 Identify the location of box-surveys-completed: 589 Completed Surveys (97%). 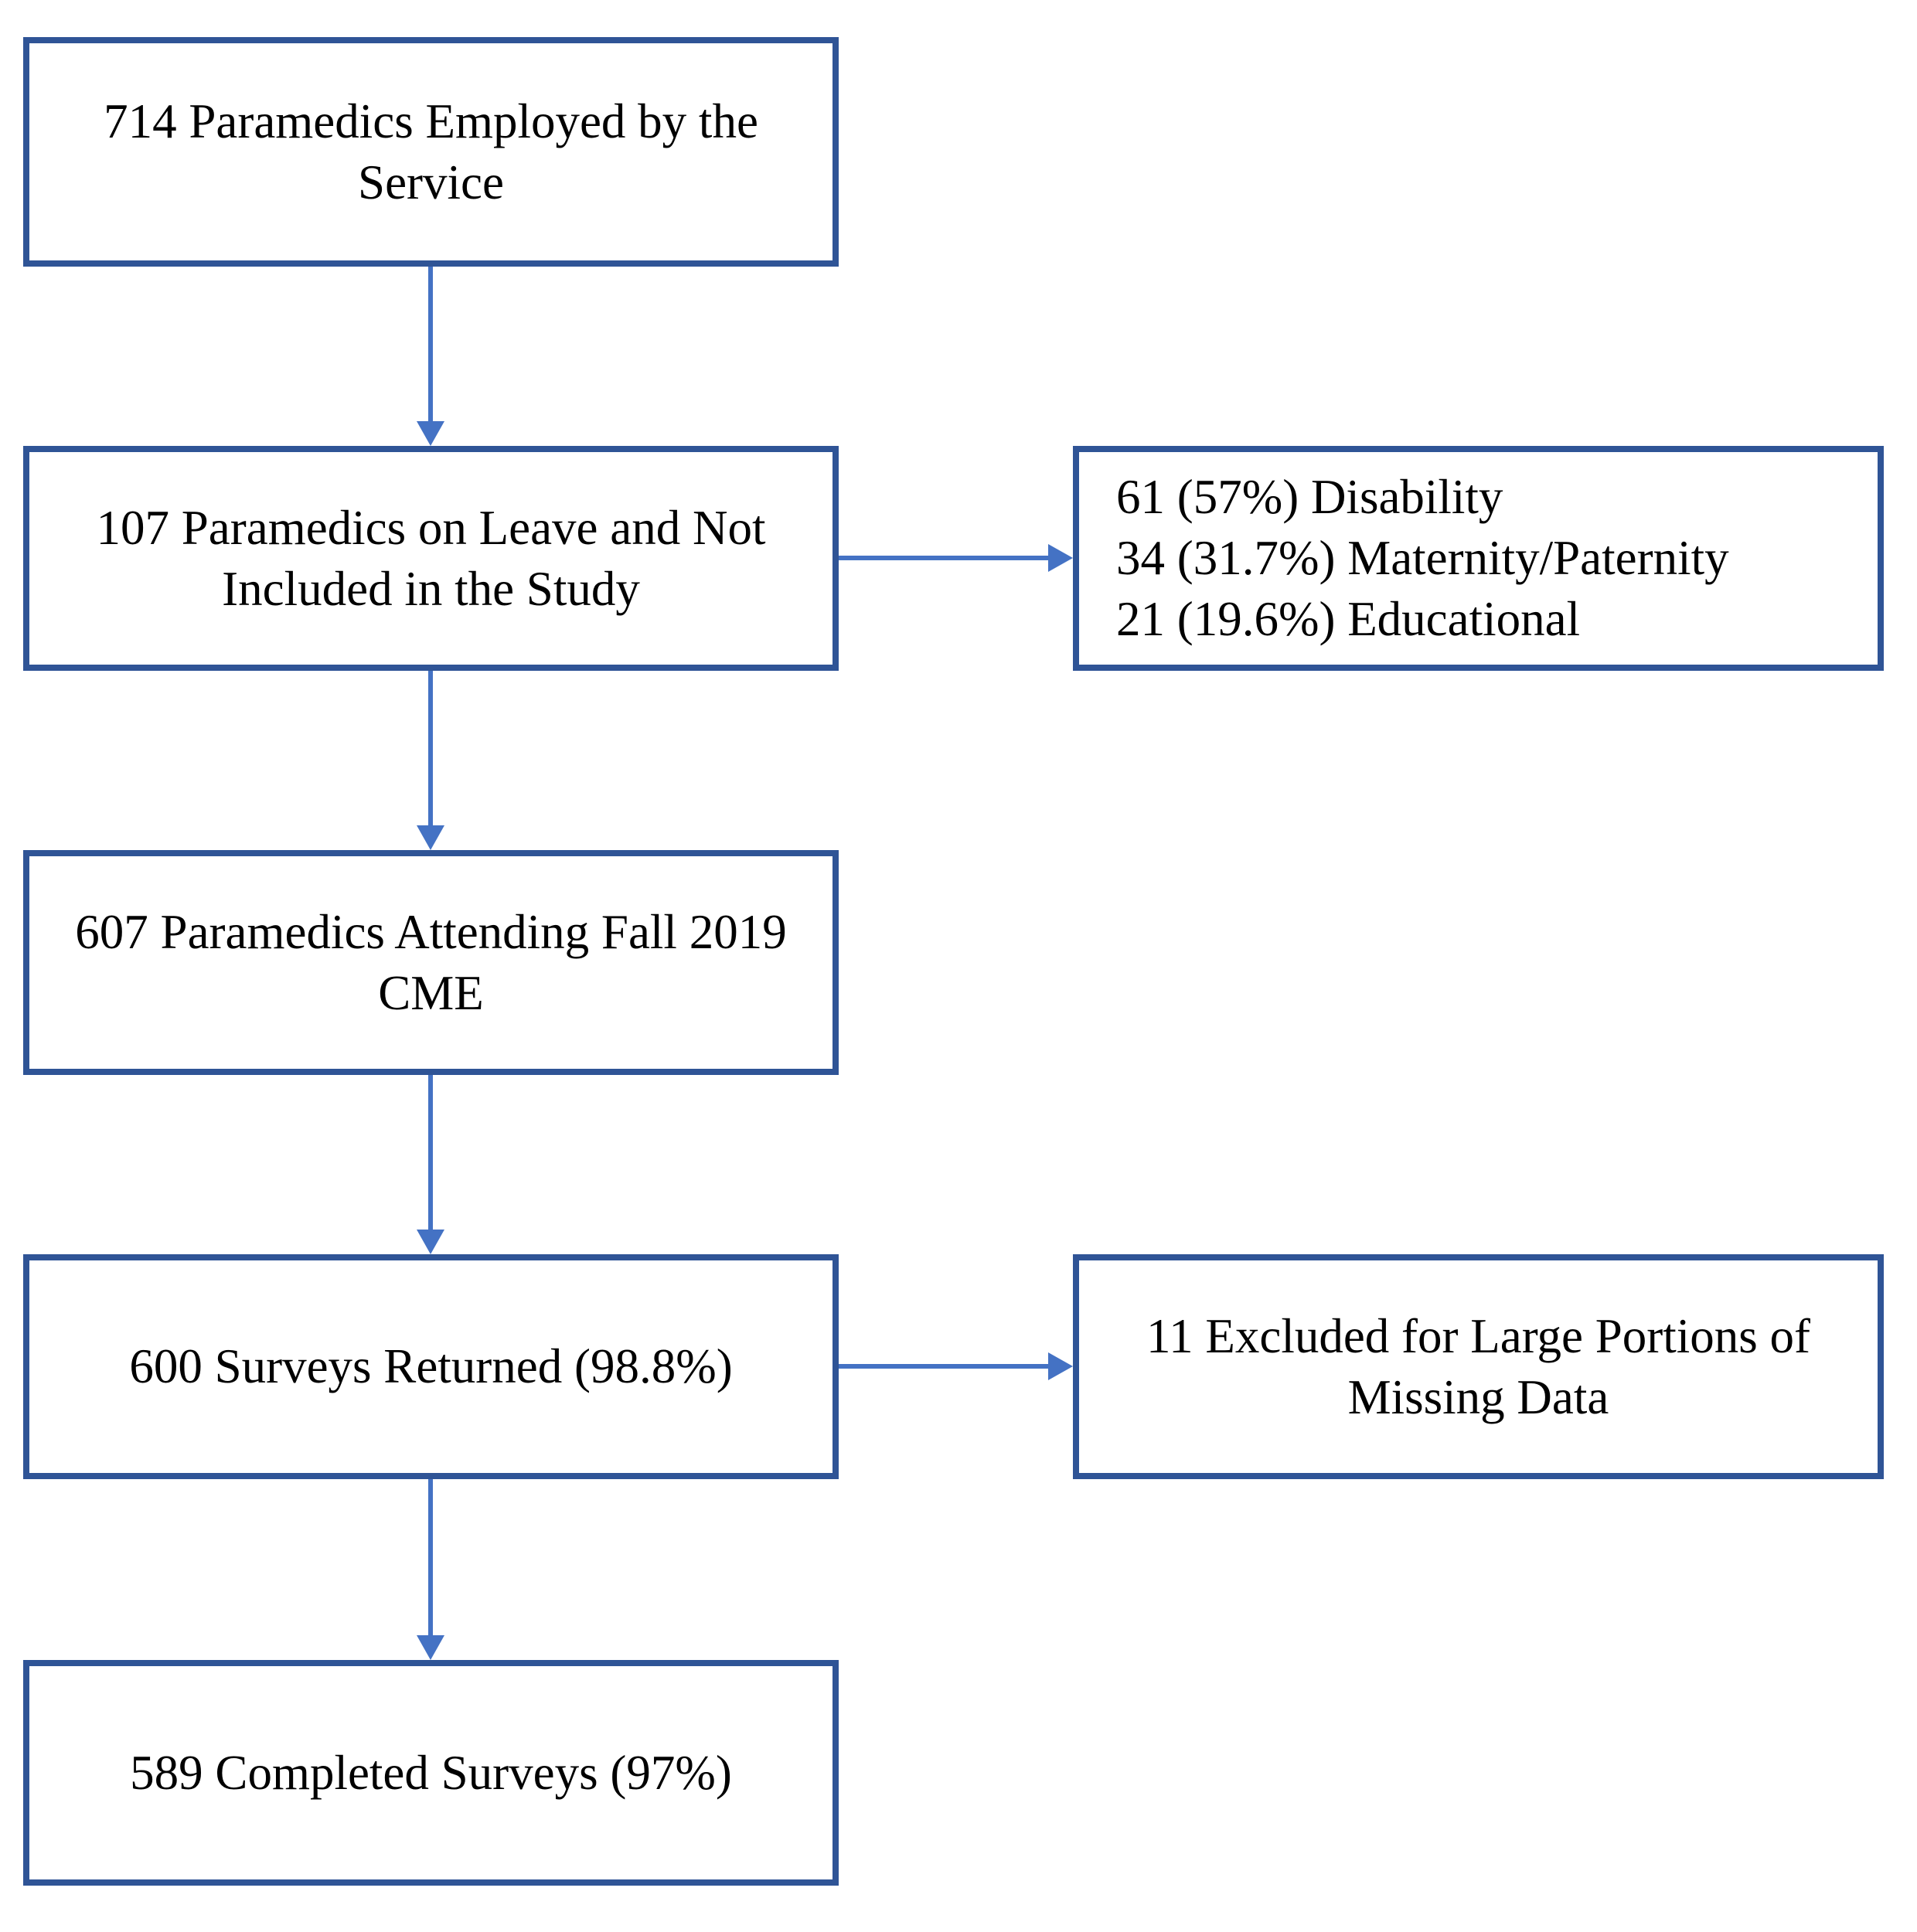
(431, 1773).